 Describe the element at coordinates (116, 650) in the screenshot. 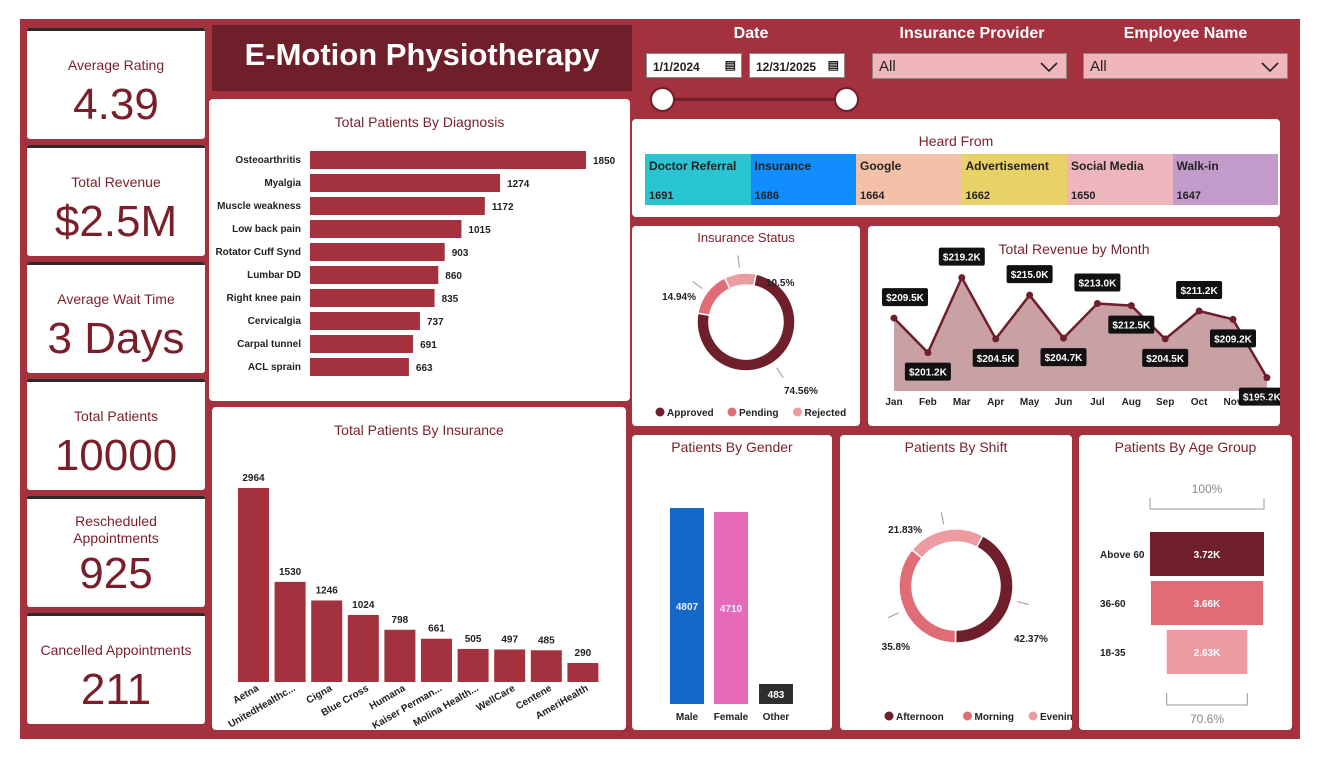

I see `kpi-label: Cancelled Appointments` at that location.